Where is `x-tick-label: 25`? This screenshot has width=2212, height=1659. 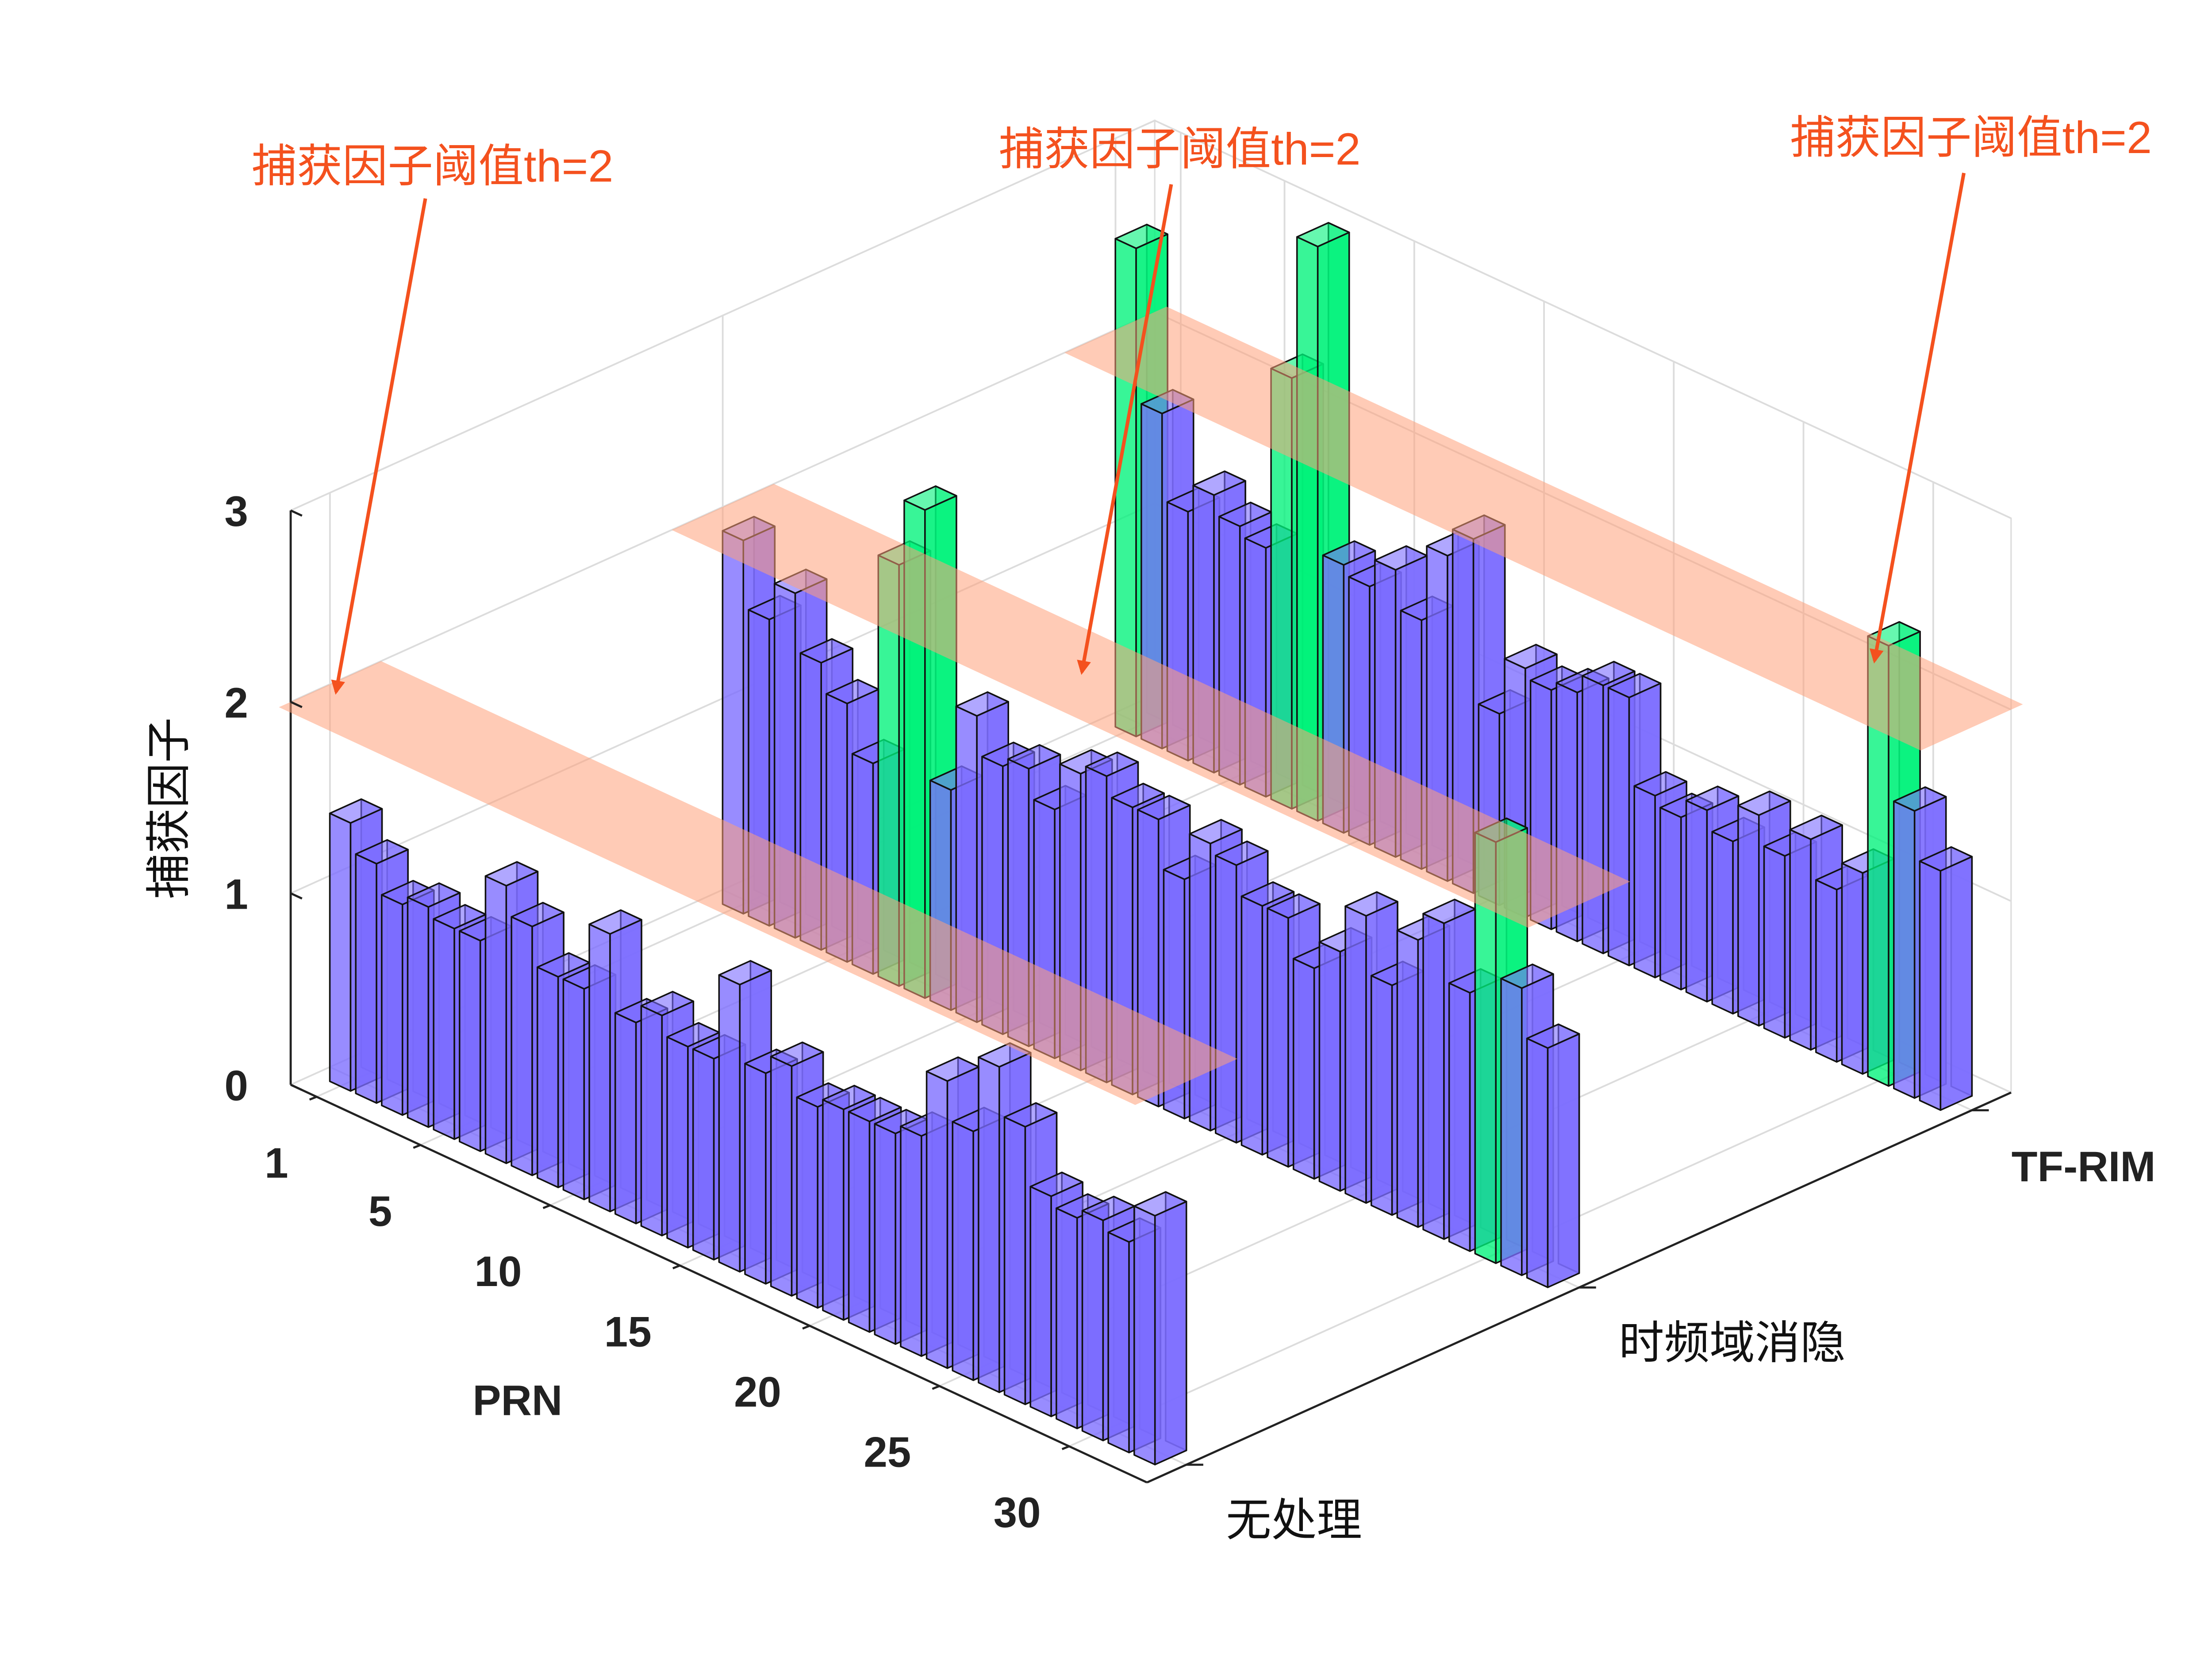
x-tick-label: 25 is located at coordinates (888, 1452).